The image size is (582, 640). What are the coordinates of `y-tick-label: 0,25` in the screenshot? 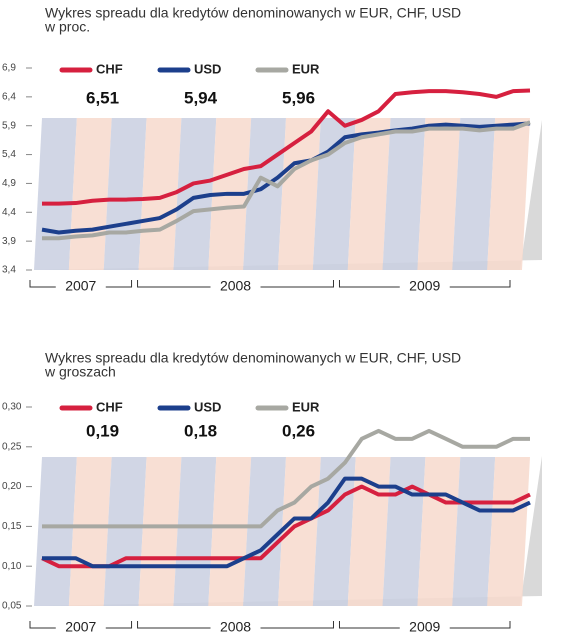 It's located at (12, 446).